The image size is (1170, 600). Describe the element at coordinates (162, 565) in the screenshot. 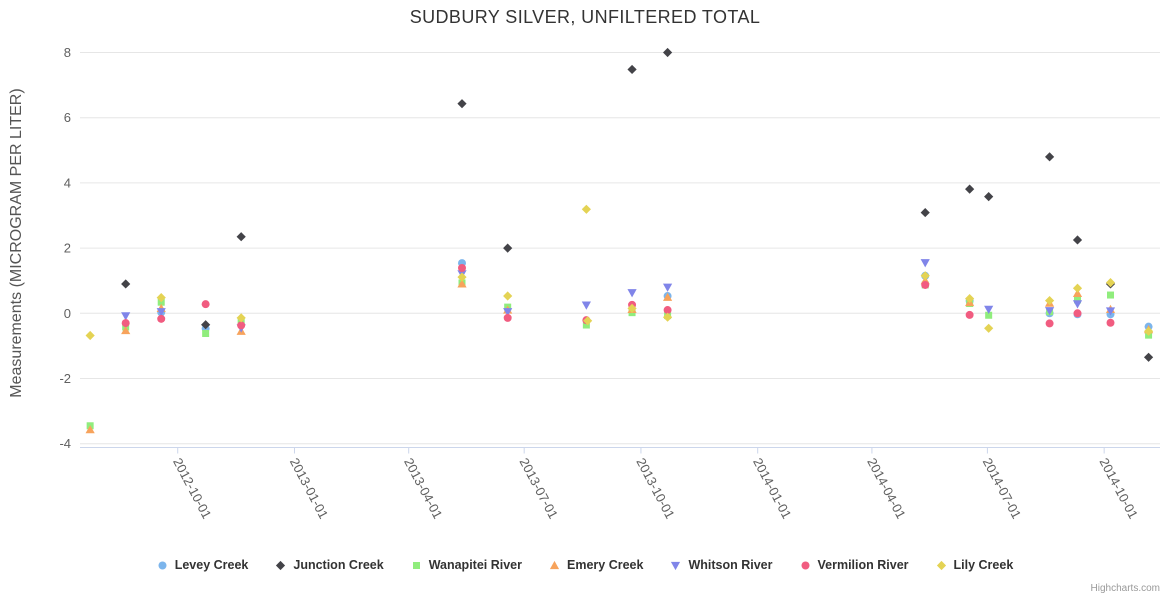

I see `circle-marker-icon` at that location.